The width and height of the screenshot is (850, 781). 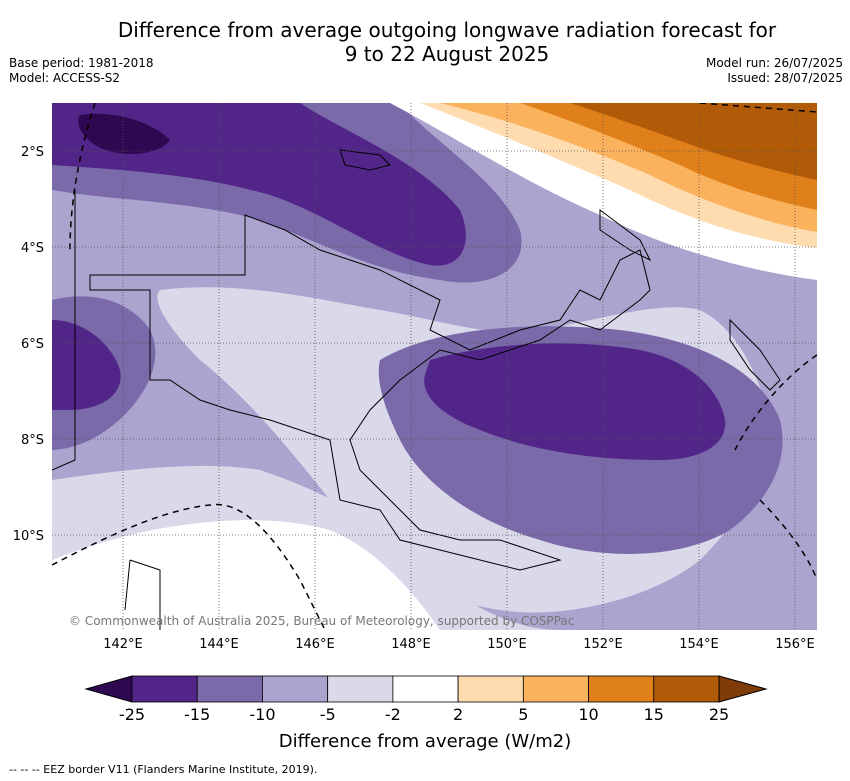 I want to click on base-period: Base period: 1981-2018, so click(x=81, y=63).